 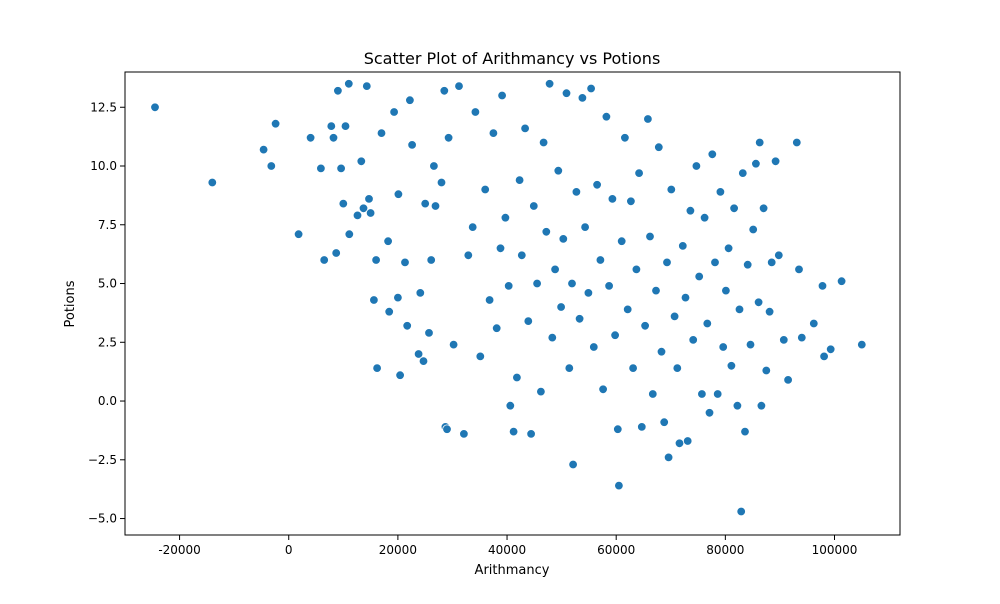 I want to click on x-tick-label: 60000, so click(x=616, y=550).